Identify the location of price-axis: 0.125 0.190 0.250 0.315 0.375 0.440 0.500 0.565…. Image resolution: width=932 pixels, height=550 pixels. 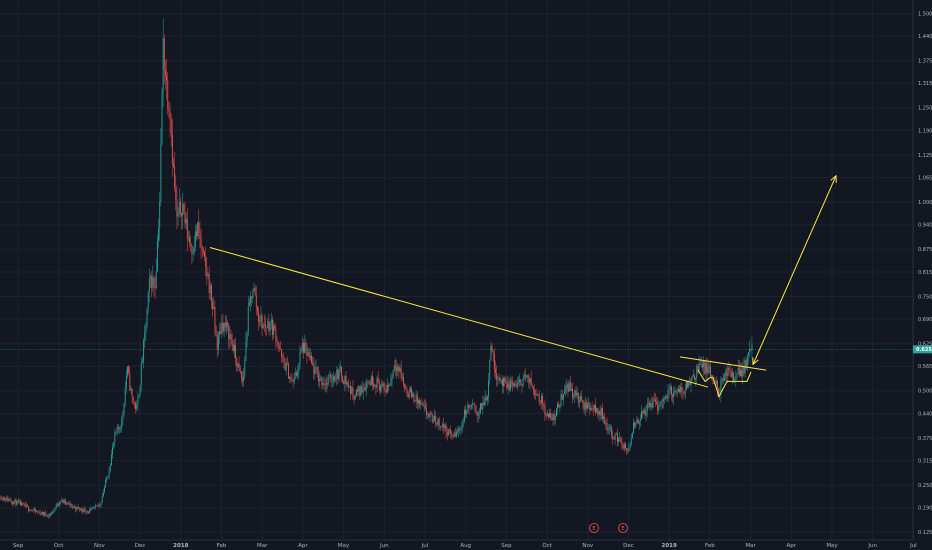
(925, 273).